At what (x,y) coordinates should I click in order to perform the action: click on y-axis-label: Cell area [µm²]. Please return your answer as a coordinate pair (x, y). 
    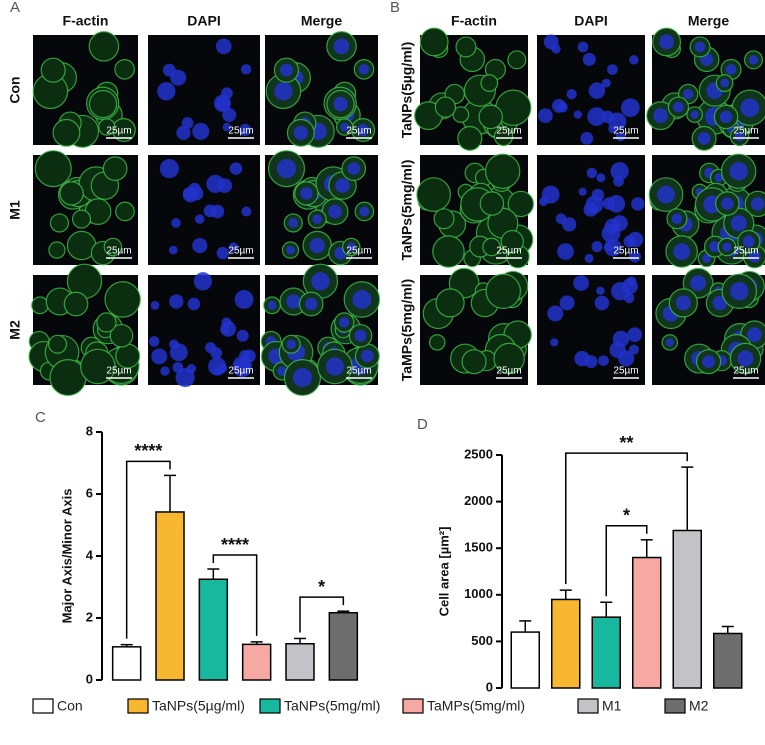
    Looking at the image, I should click on (443, 572).